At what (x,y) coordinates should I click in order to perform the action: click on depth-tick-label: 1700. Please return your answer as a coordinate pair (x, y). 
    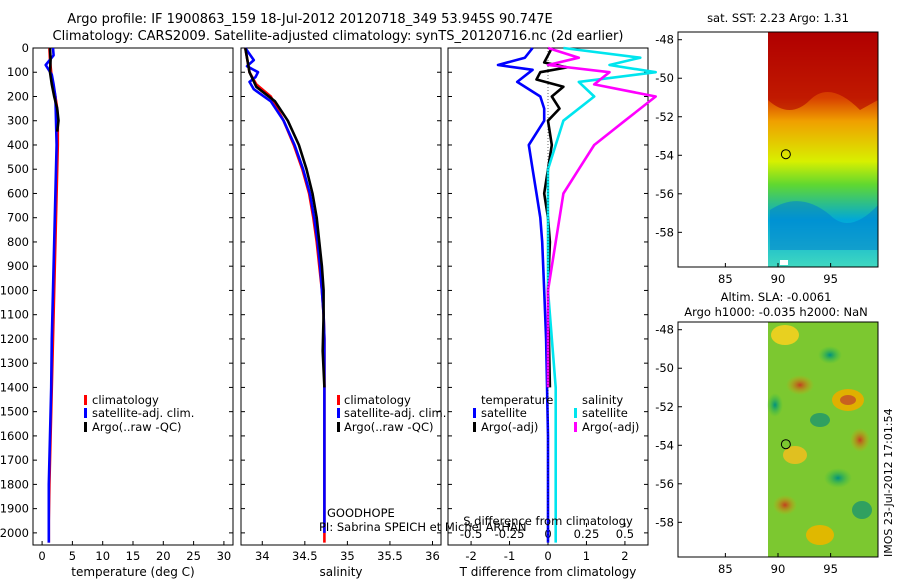
    Looking at the image, I should click on (14, 460).